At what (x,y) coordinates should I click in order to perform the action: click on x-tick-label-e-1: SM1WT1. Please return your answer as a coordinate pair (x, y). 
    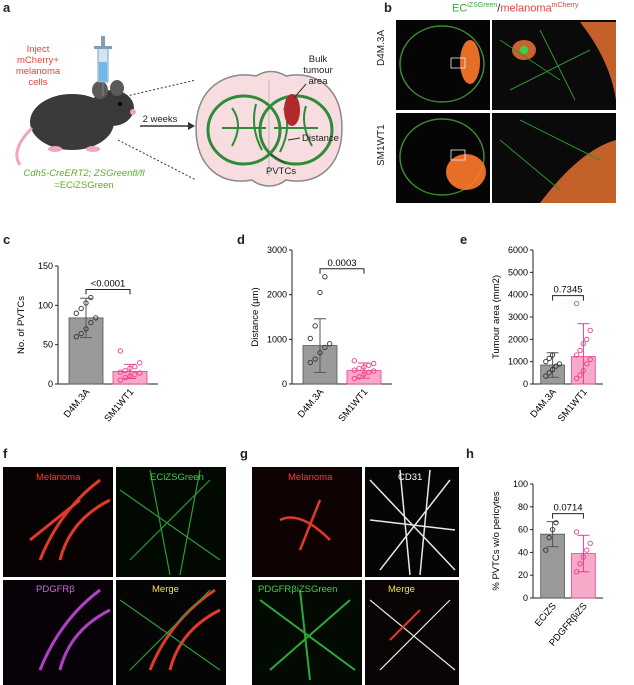
    Looking at the image, I should click on (573, 405).